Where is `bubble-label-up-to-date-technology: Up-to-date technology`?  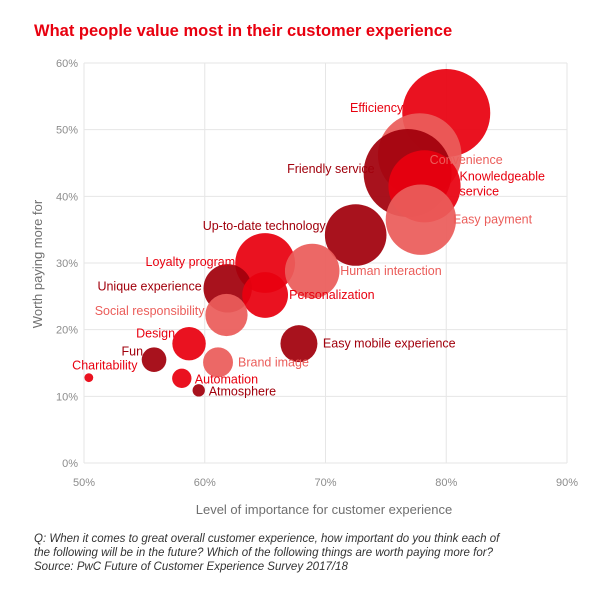
bubble-label-up-to-date-technology: Up-to-date technology is located at coordinates (265, 226).